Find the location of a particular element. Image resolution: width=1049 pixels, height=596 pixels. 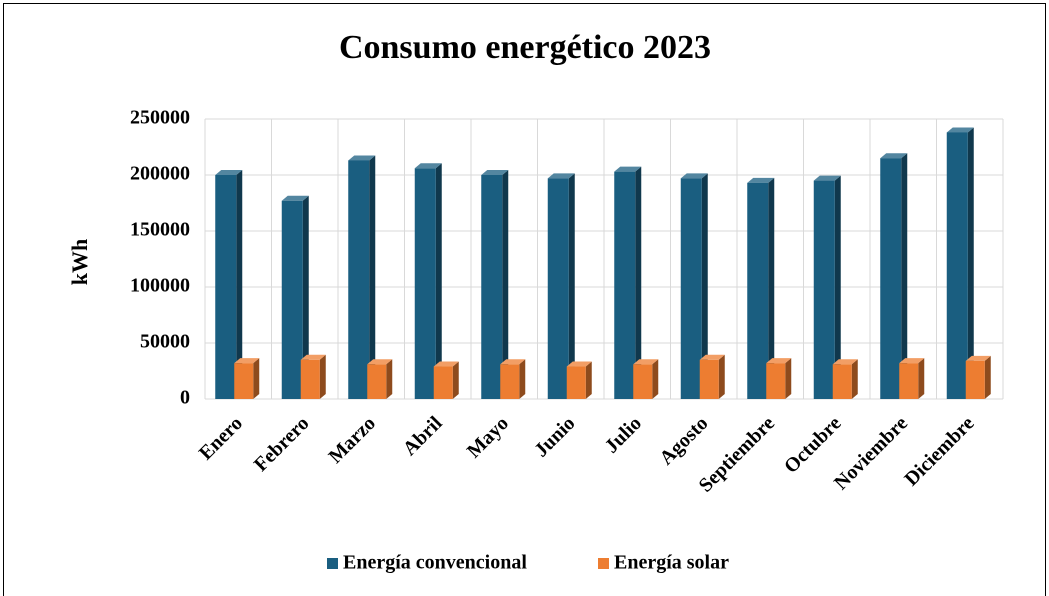

legend-label: Energía convencional is located at coordinates (435, 563).